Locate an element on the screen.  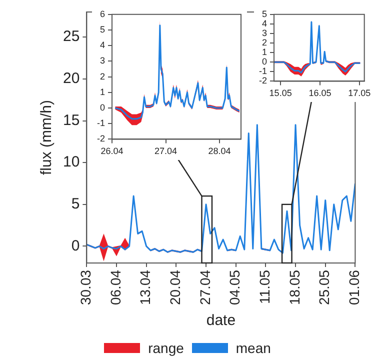
y-tick-label: 20 is located at coordinates (71, 79).